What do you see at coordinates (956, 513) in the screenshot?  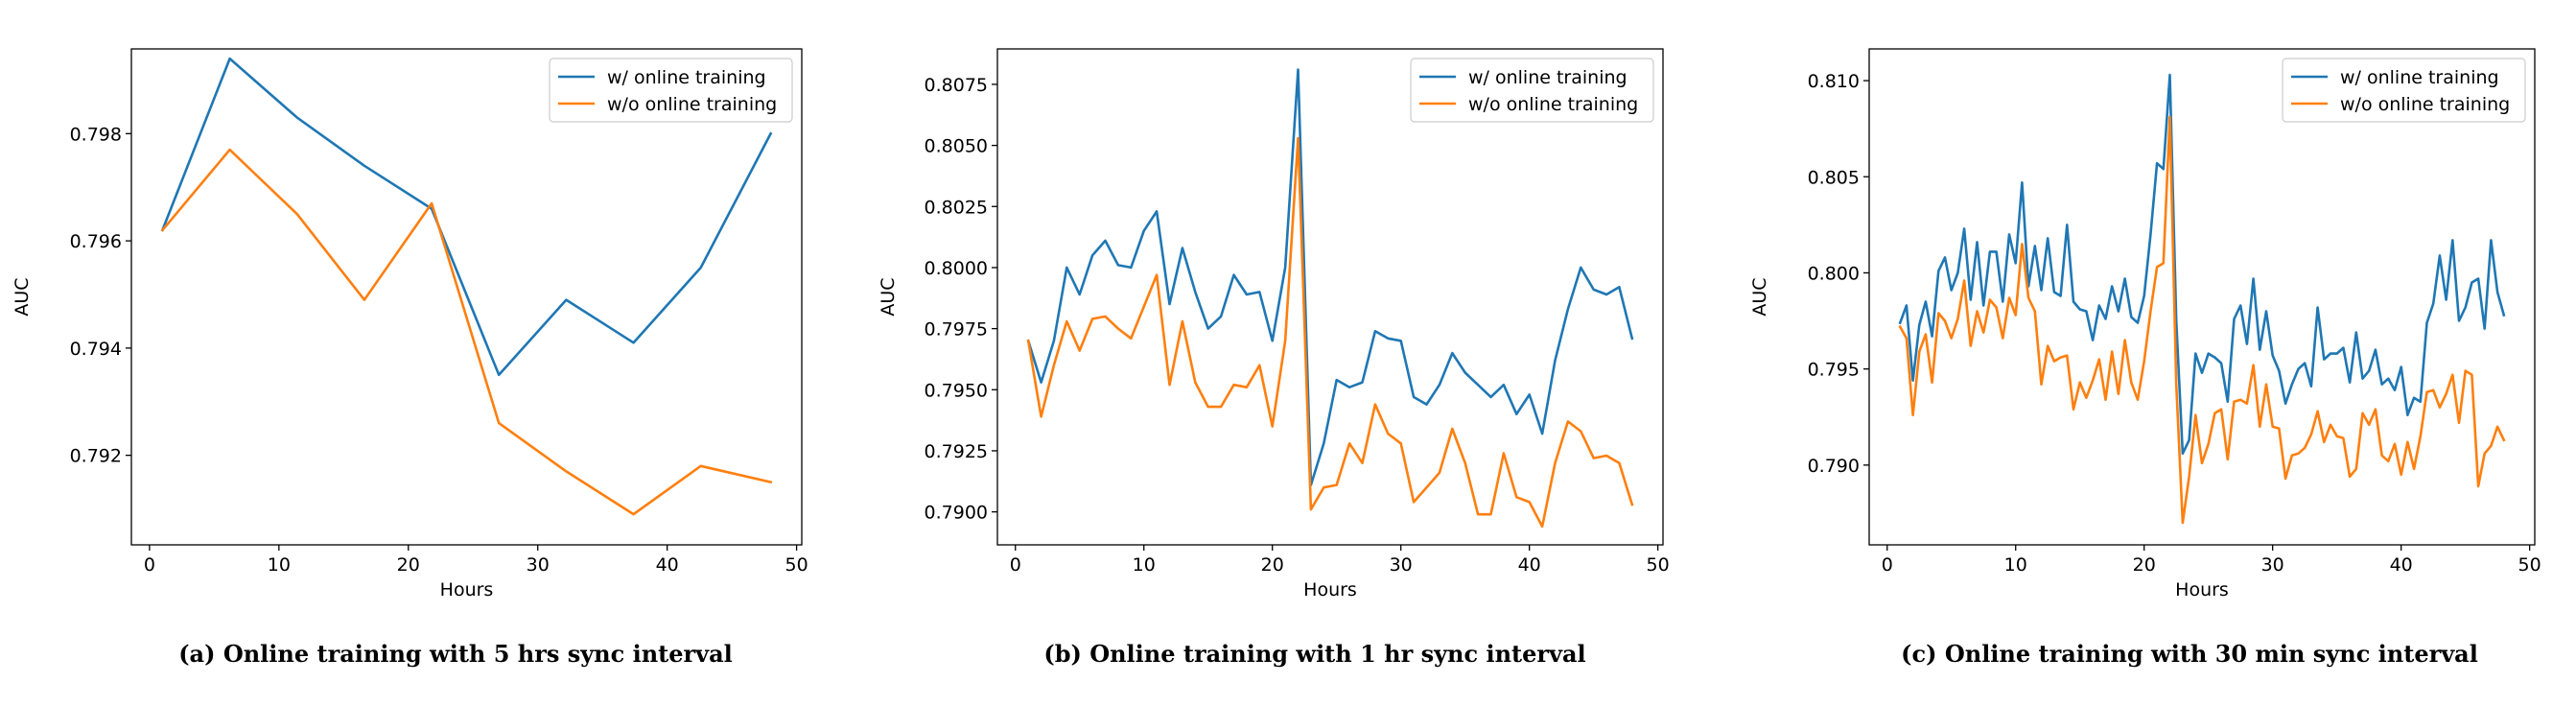 I see `y-tick-label: 0.7900` at bounding box center [956, 513].